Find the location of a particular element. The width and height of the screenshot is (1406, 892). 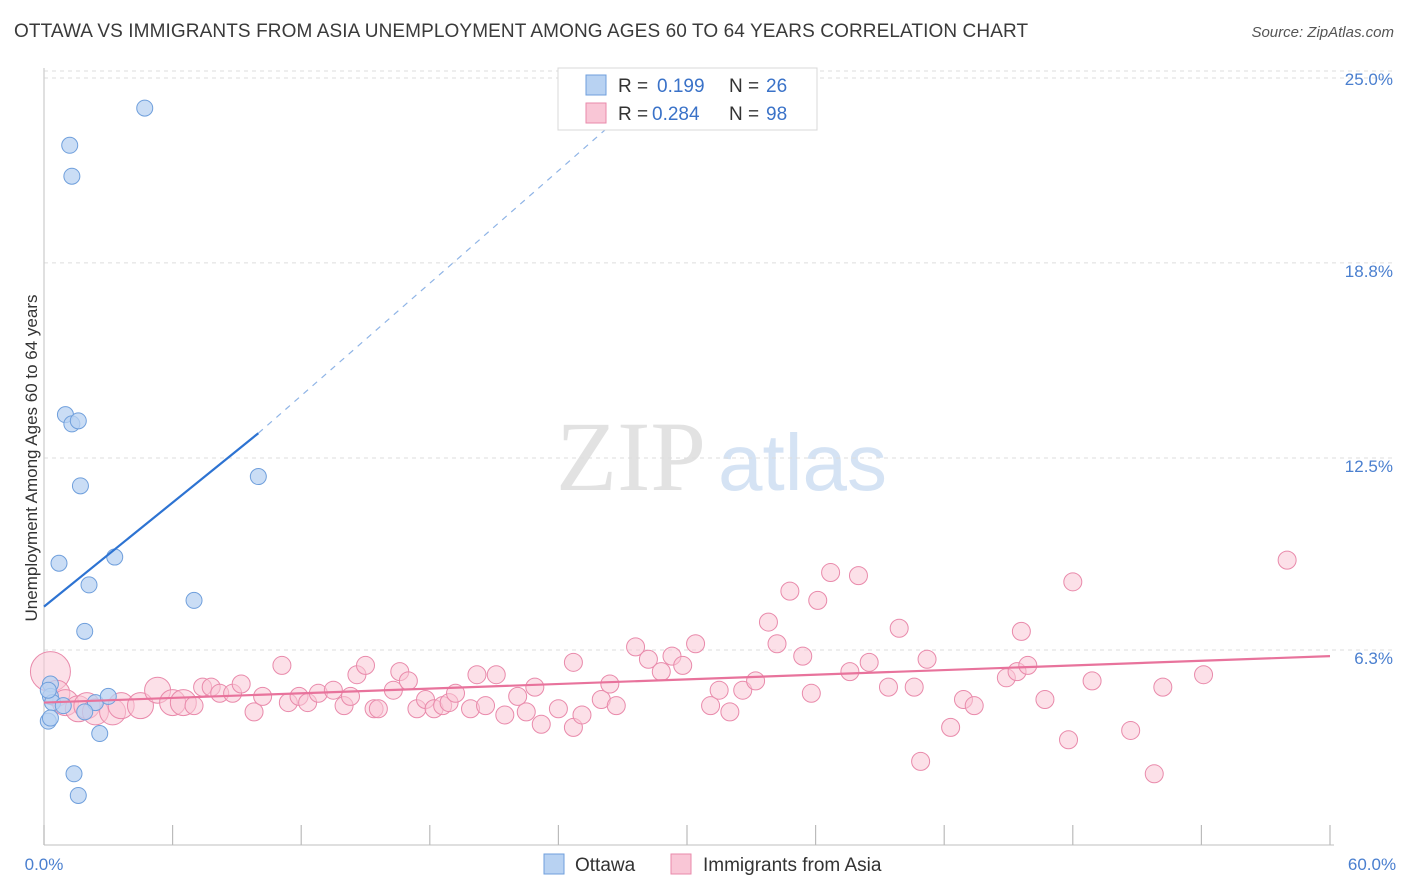

legend-r-value-asia: 0.284 is located at coordinates (676, 114).